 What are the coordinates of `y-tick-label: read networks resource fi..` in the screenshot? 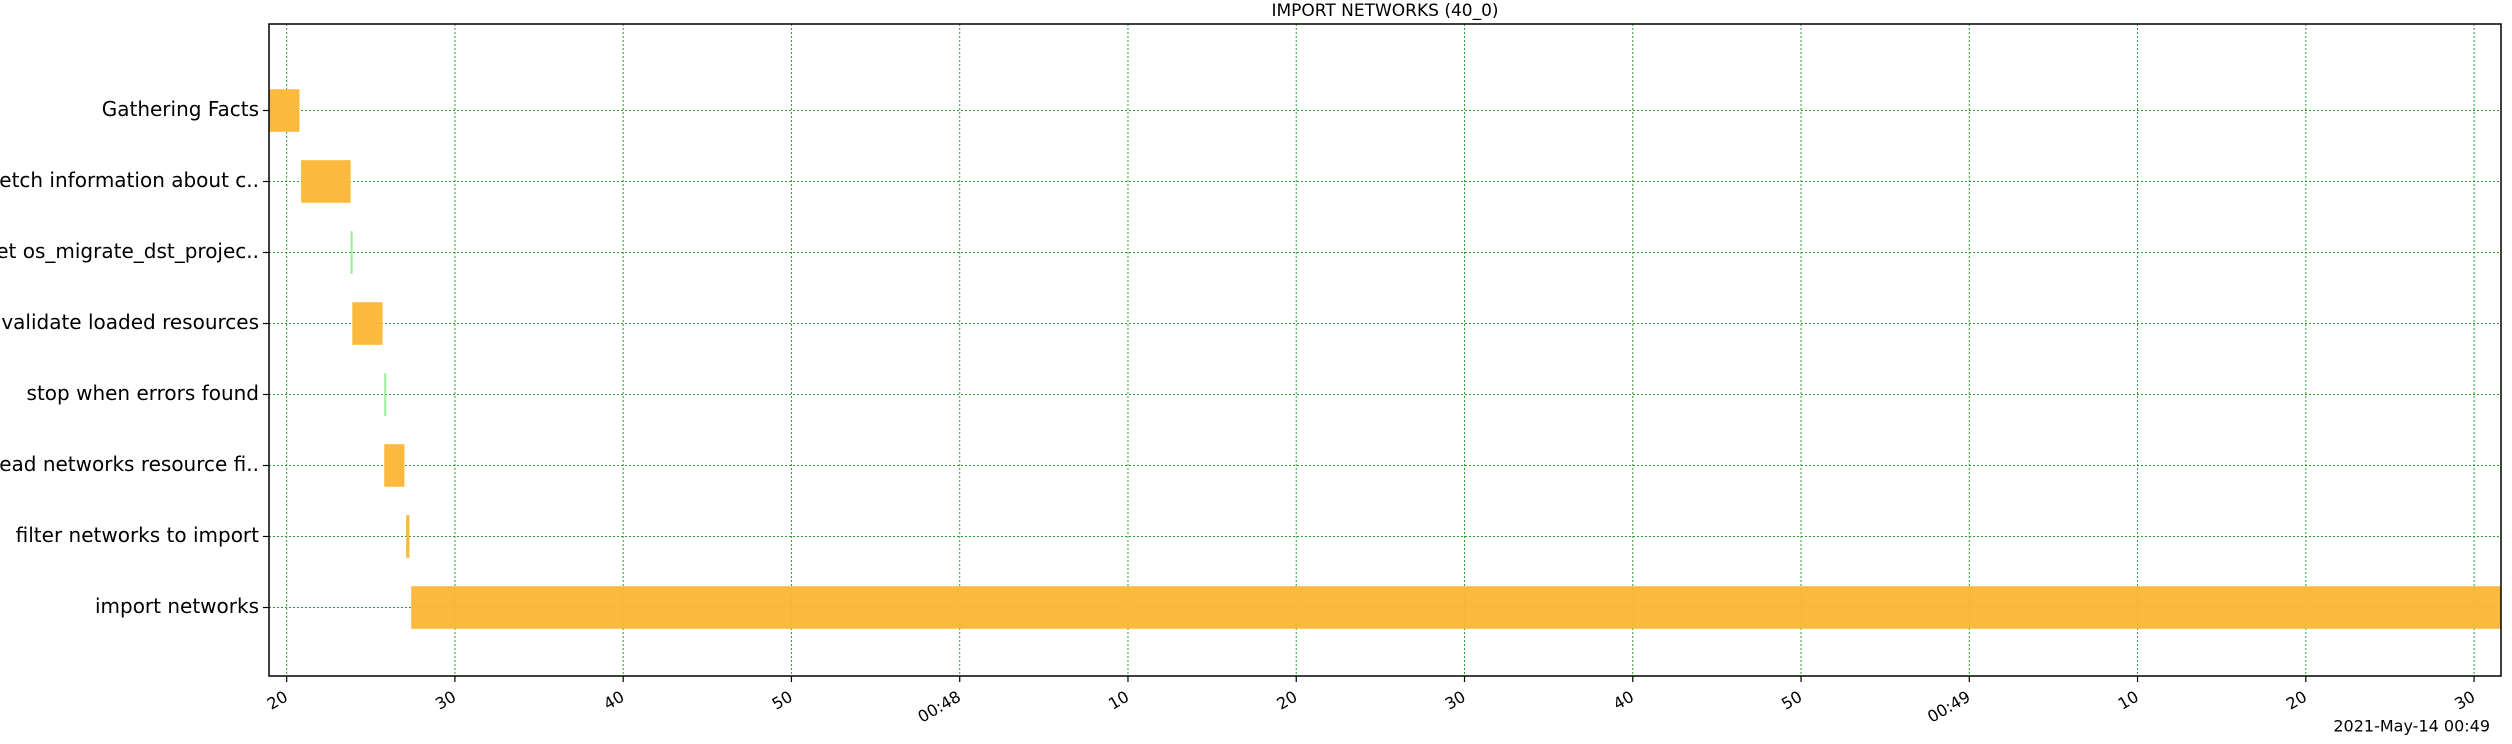 It's located at (129, 464).